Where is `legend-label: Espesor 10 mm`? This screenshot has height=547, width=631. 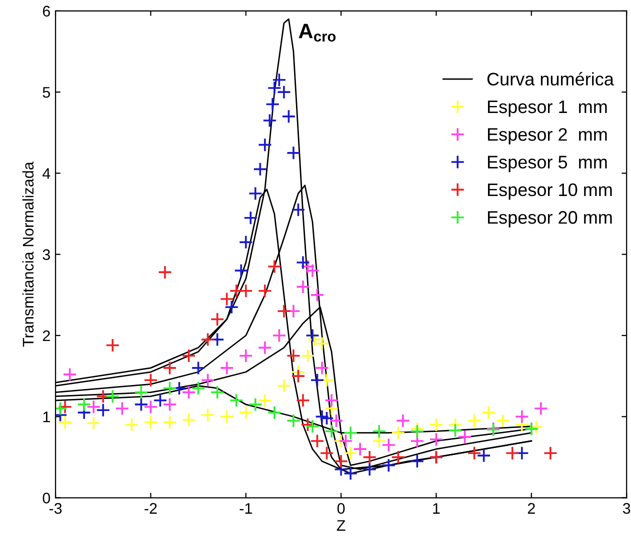 legend-label: Espesor 10 mm is located at coordinates (550, 191).